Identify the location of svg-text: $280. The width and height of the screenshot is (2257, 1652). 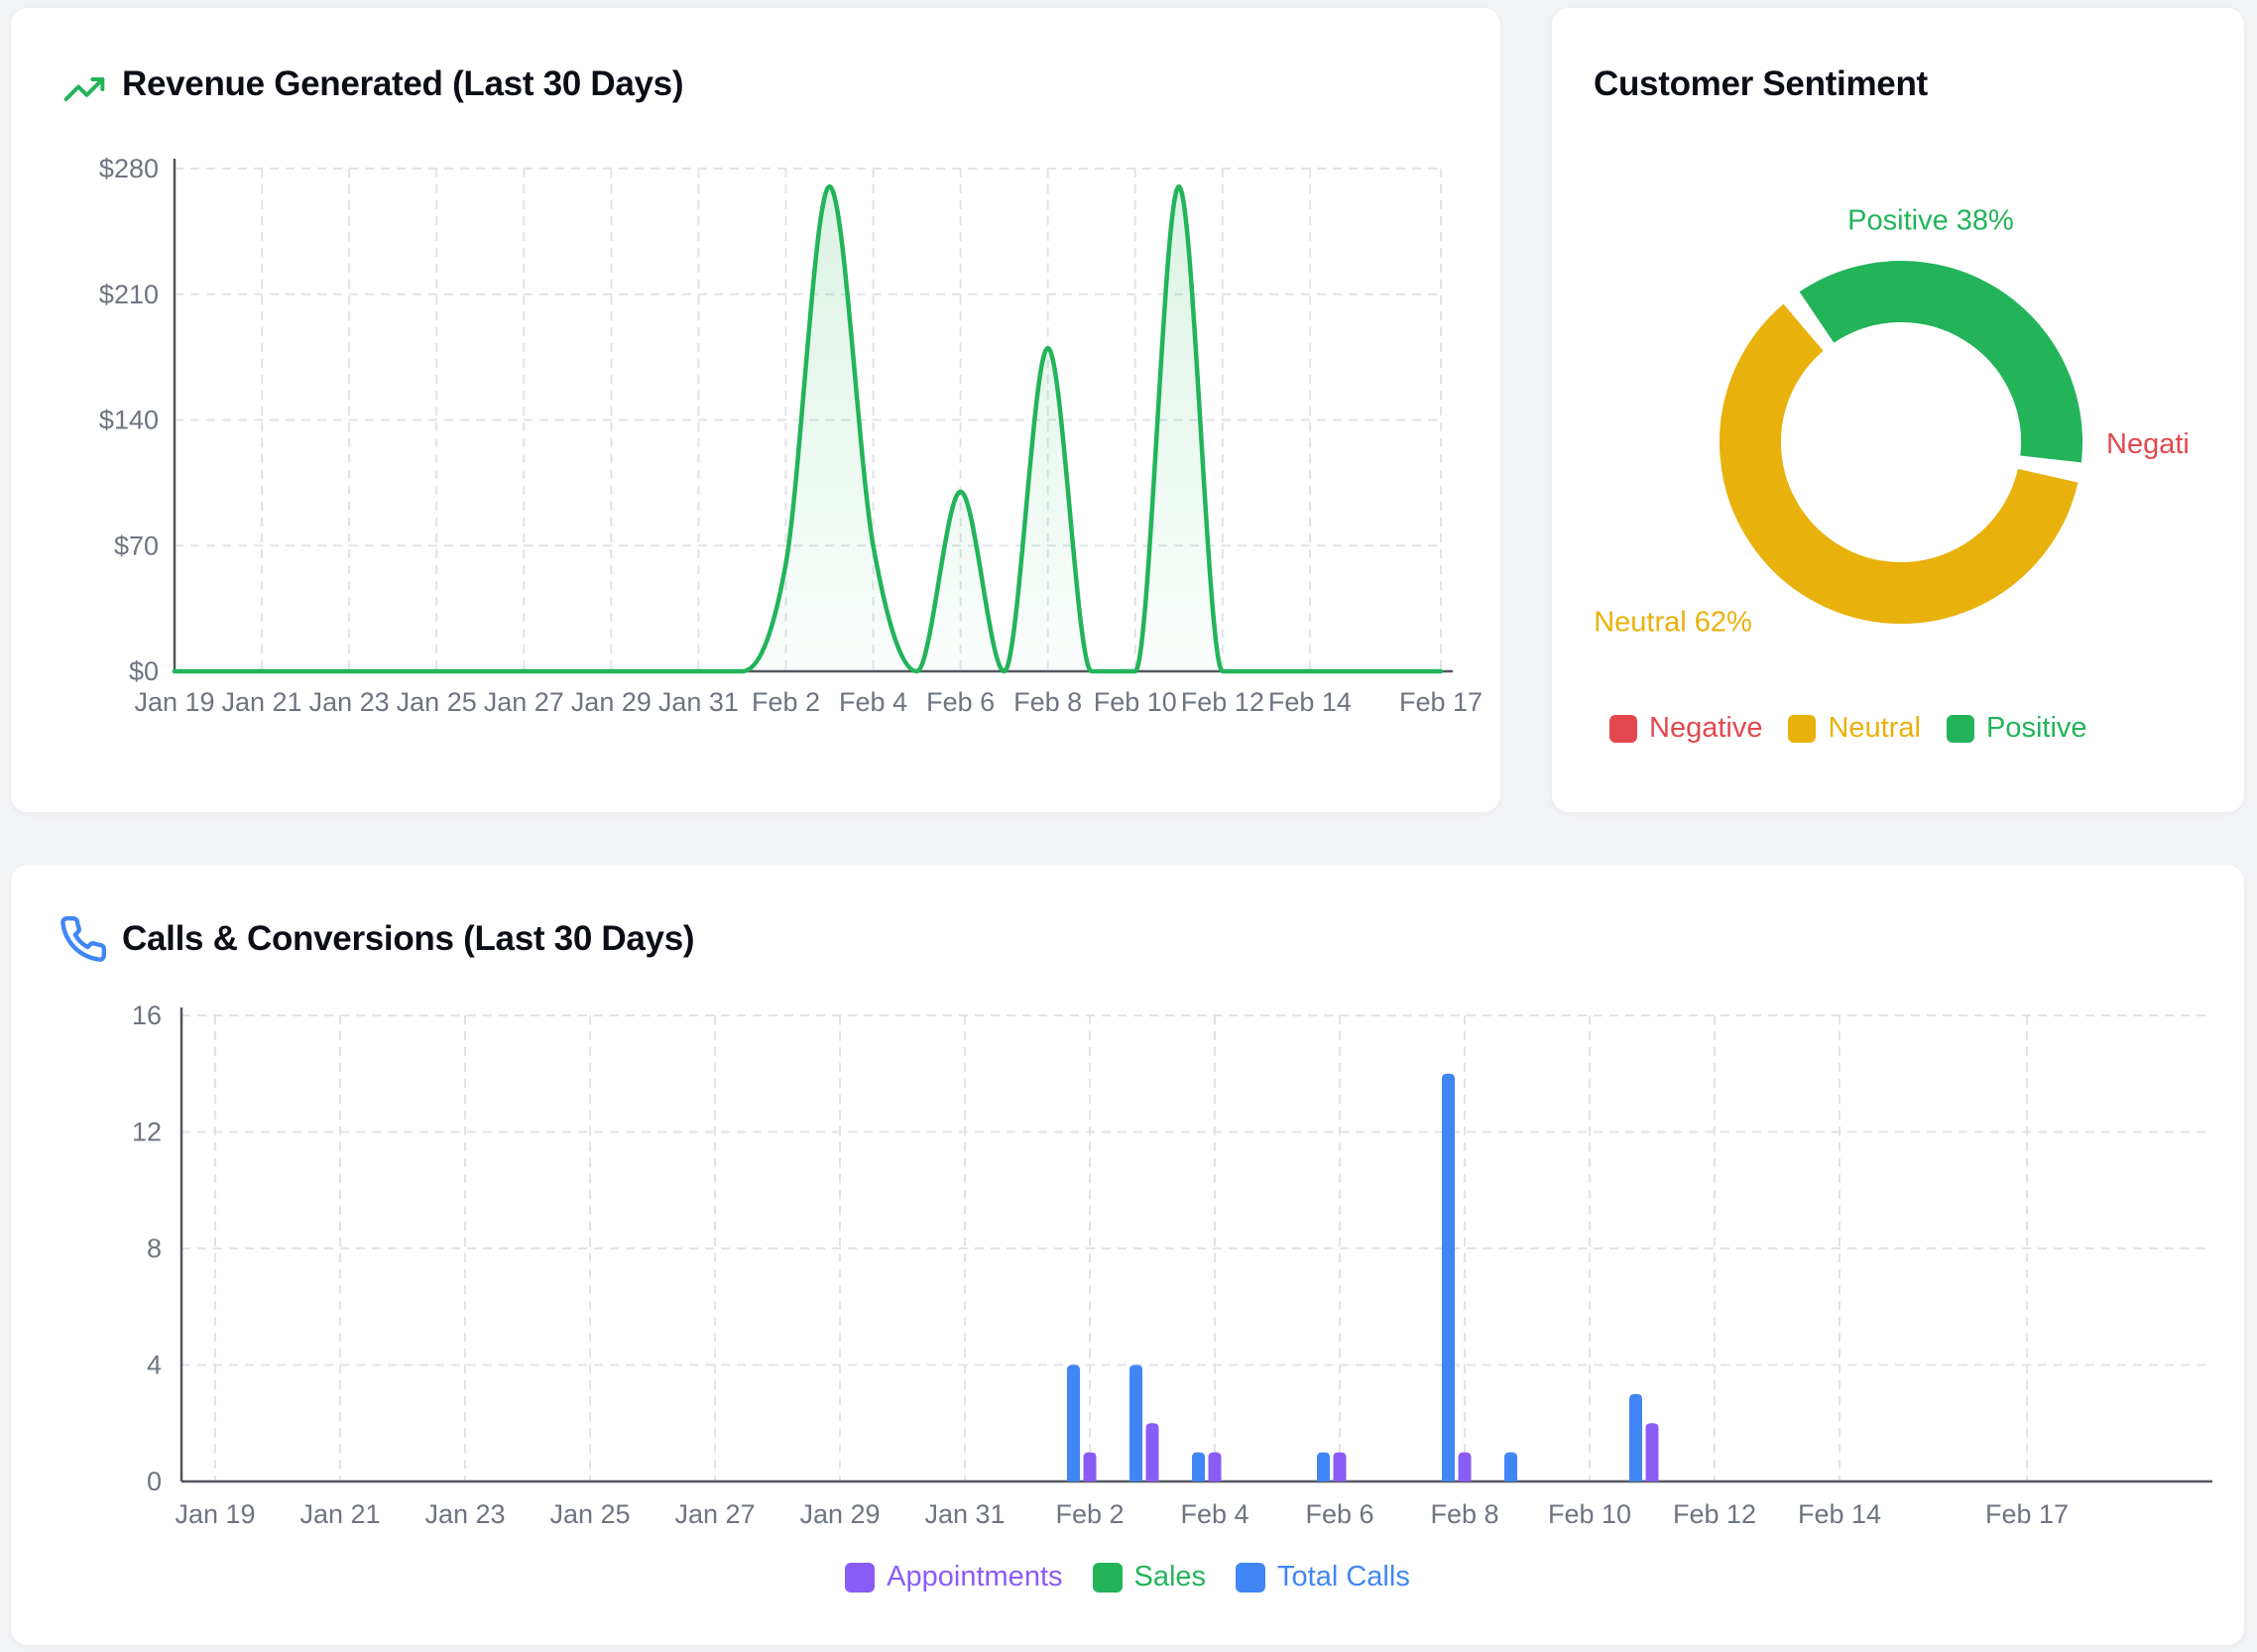
(129, 168).